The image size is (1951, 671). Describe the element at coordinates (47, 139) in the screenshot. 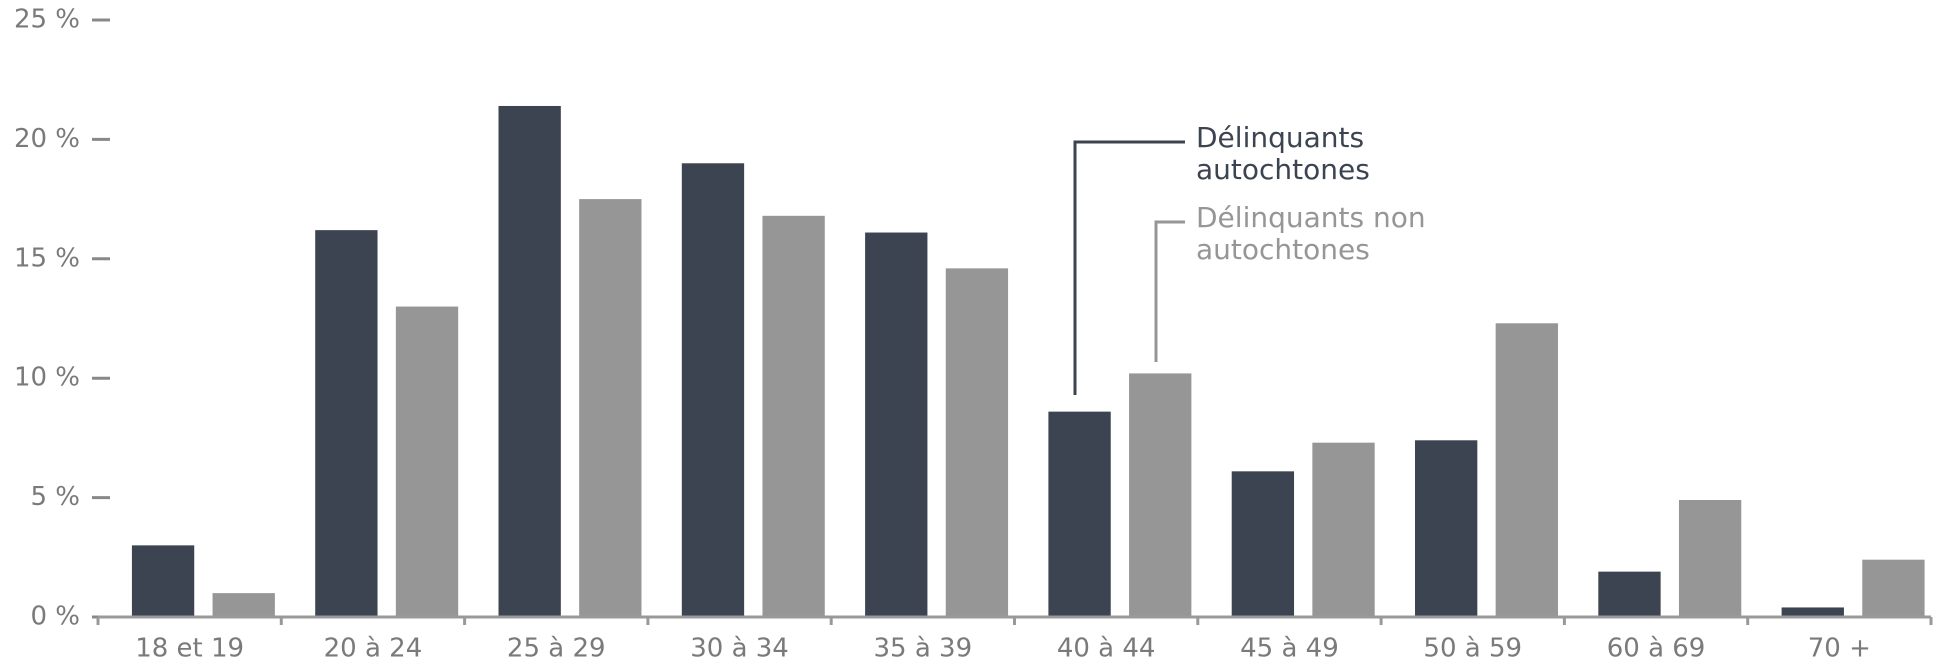

I see `y-tick-label: 20 %` at that location.